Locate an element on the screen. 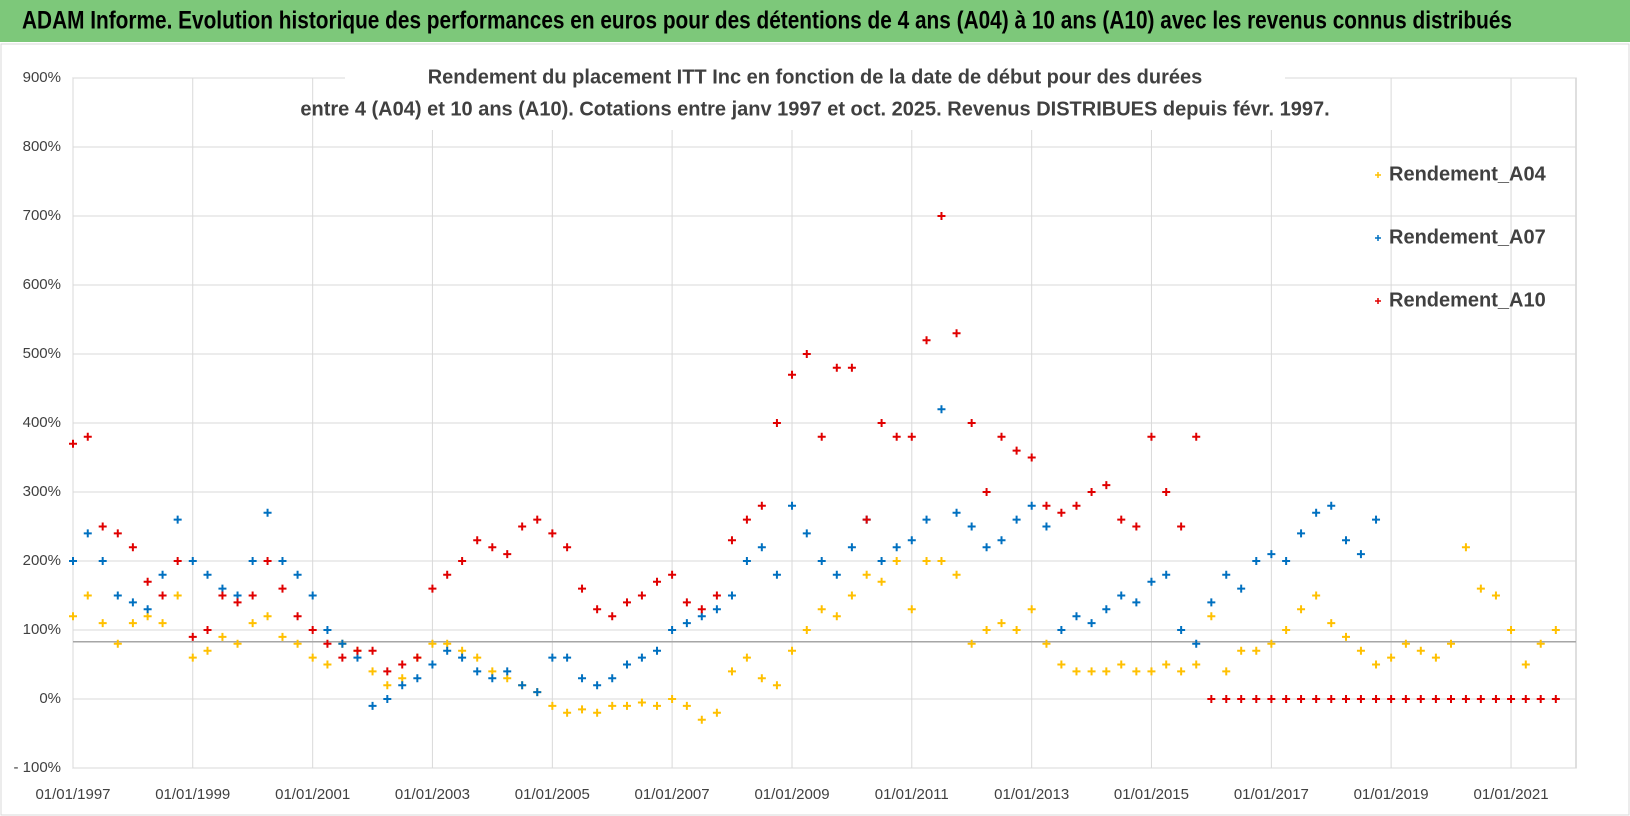 The height and width of the screenshot is (816, 1630). legend-marker is located at coordinates (1378, 301).